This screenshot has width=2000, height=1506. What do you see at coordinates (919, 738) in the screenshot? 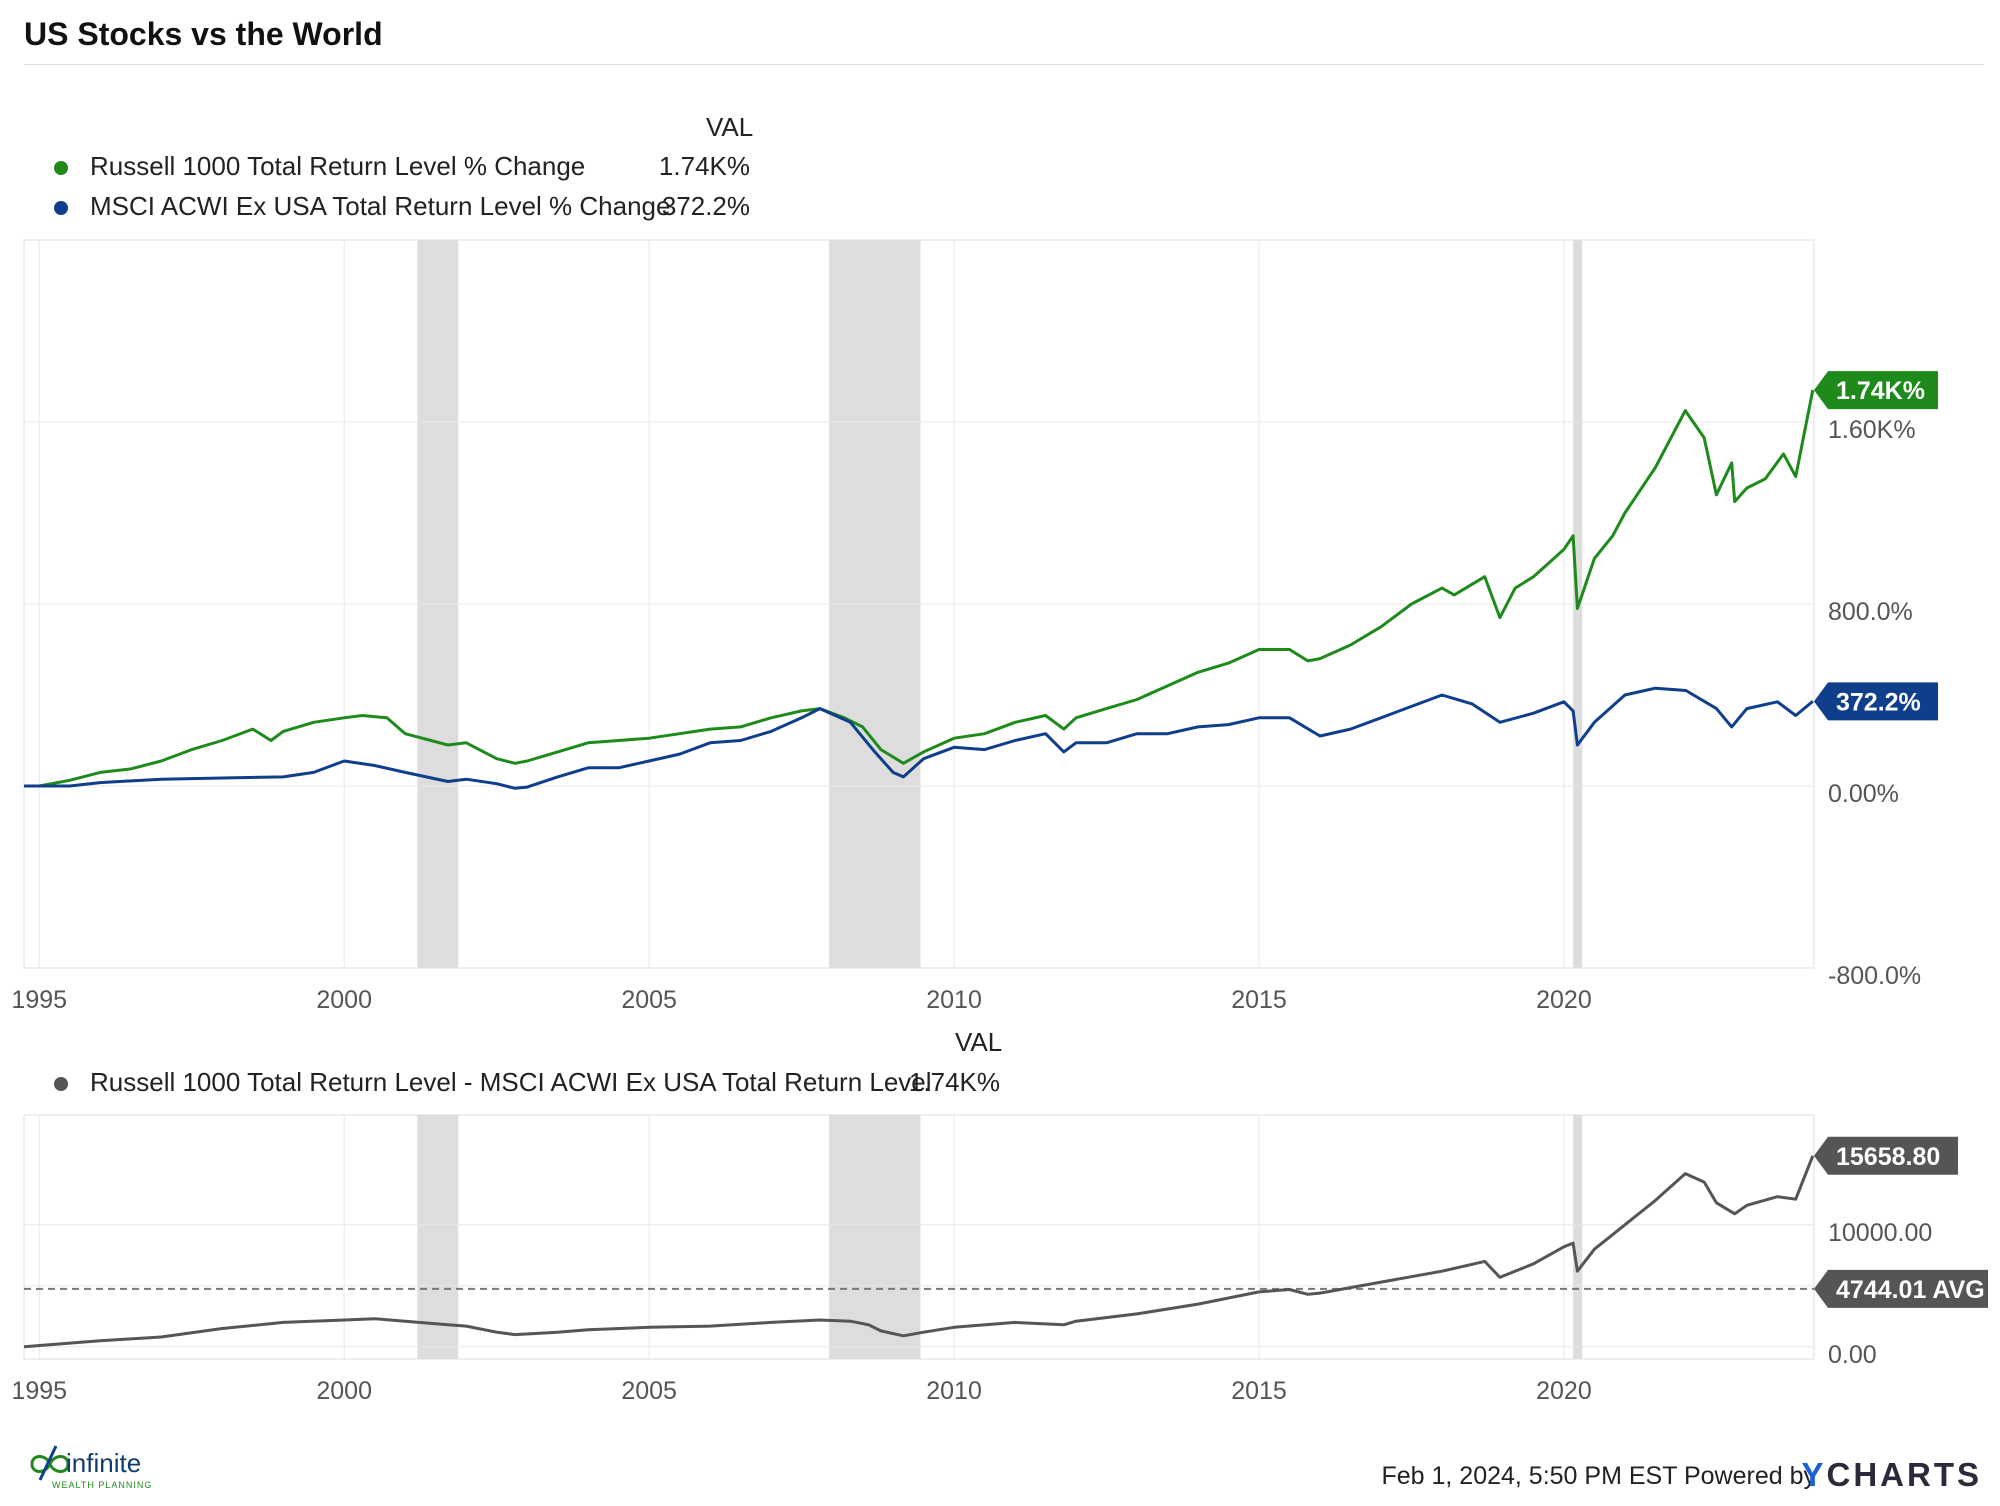
I see `series-line-msci` at bounding box center [919, 738].